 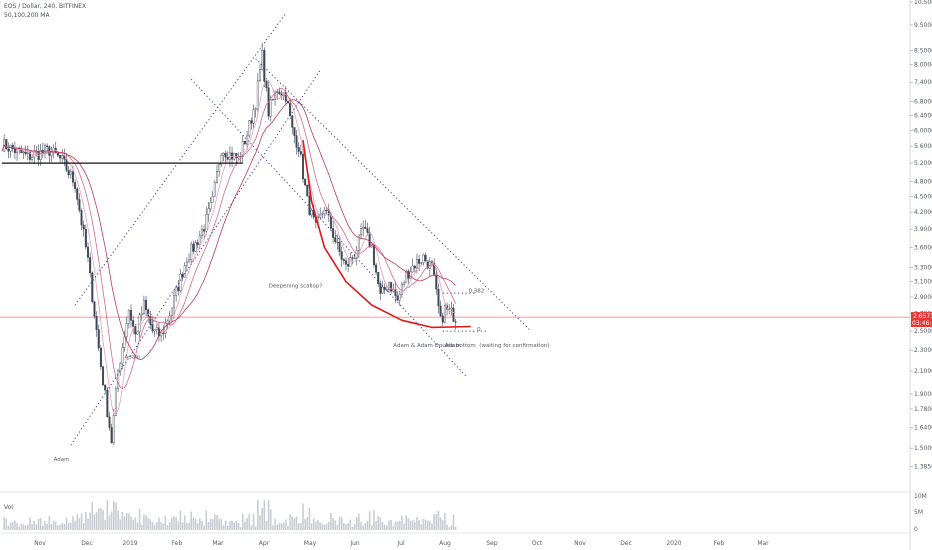 What do you see at coordinates (923, 394) in the screenshot?
I see `y-tick-label: 1.9000` at bounding box center [923, 394].